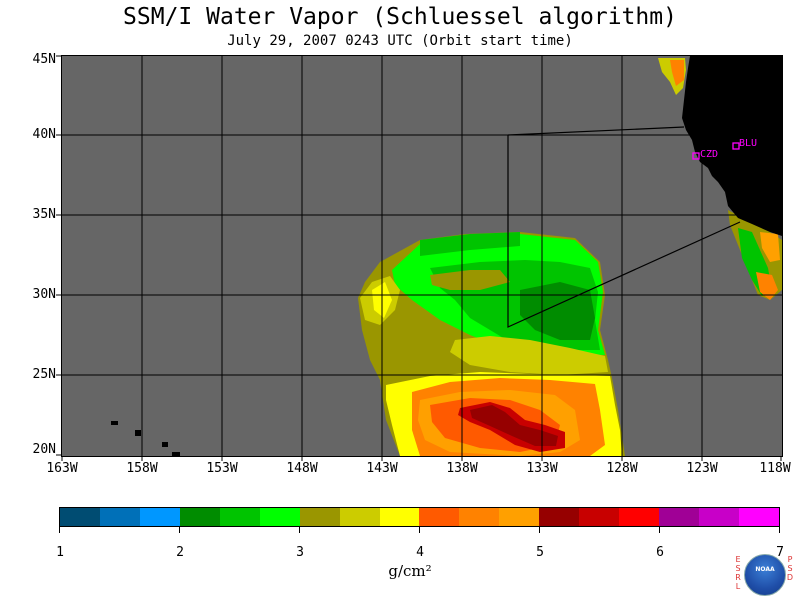  What do you see at coordinates (44, 294) in the screenshot?
I see `y-tick-label: 30N` at bounding box center [44, 294].